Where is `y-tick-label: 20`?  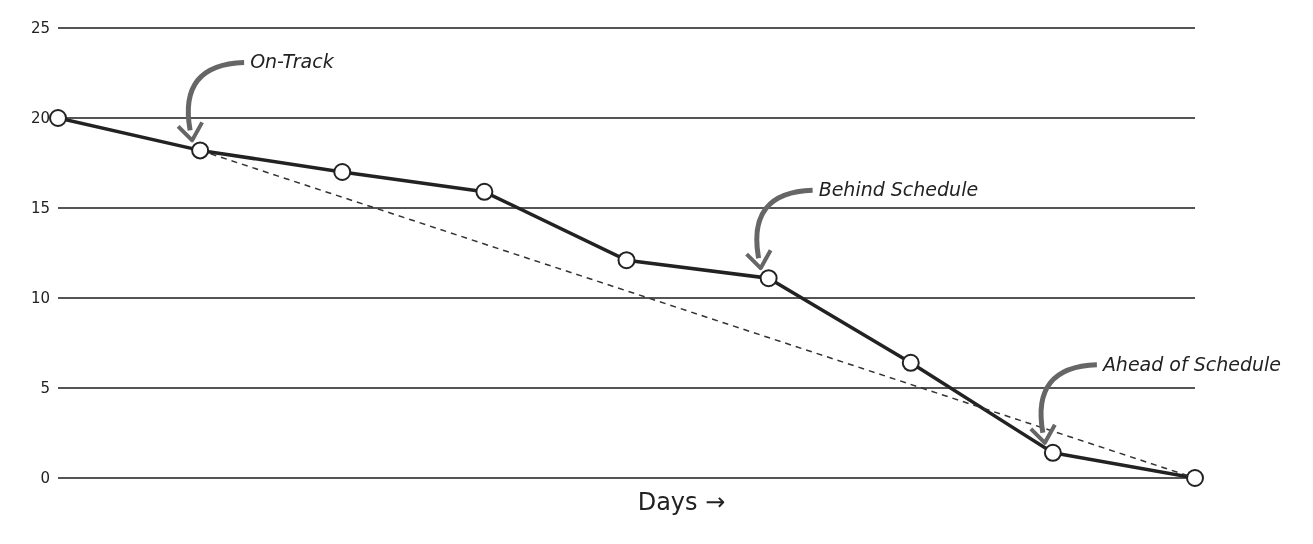
y-tick-label: 20 is located at coordinates (40, 118).